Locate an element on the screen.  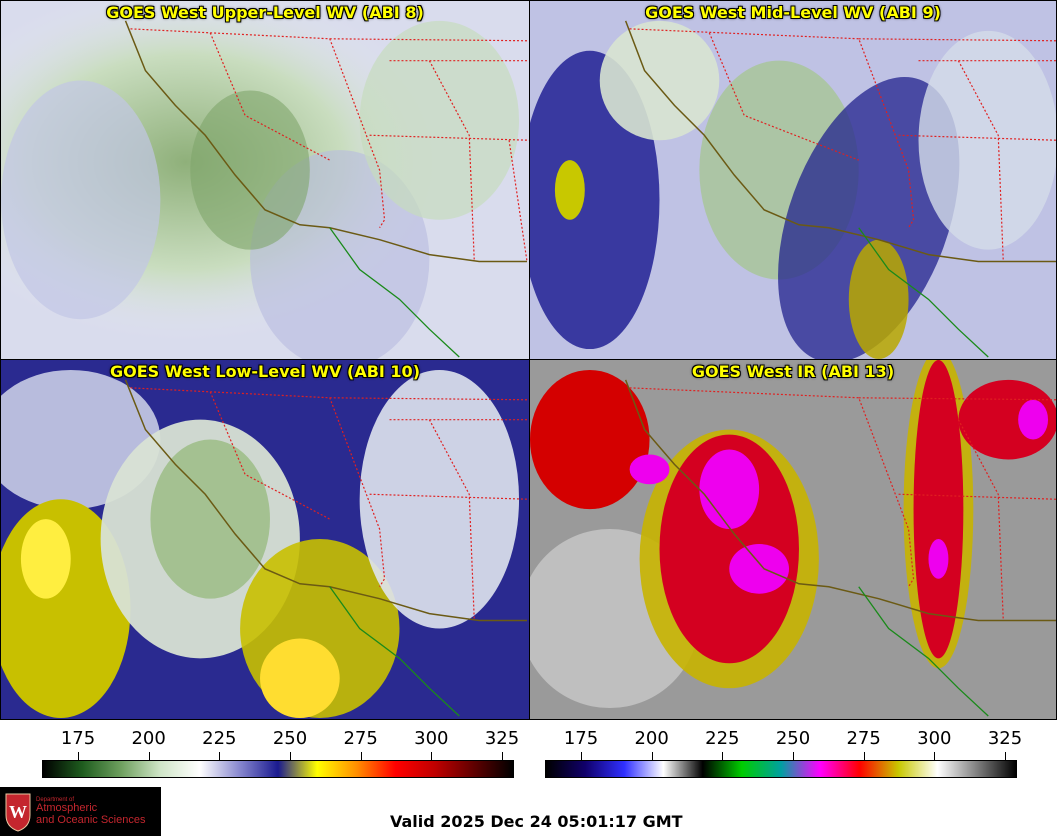
wv-colorbar is located at coordinates (278, 769).